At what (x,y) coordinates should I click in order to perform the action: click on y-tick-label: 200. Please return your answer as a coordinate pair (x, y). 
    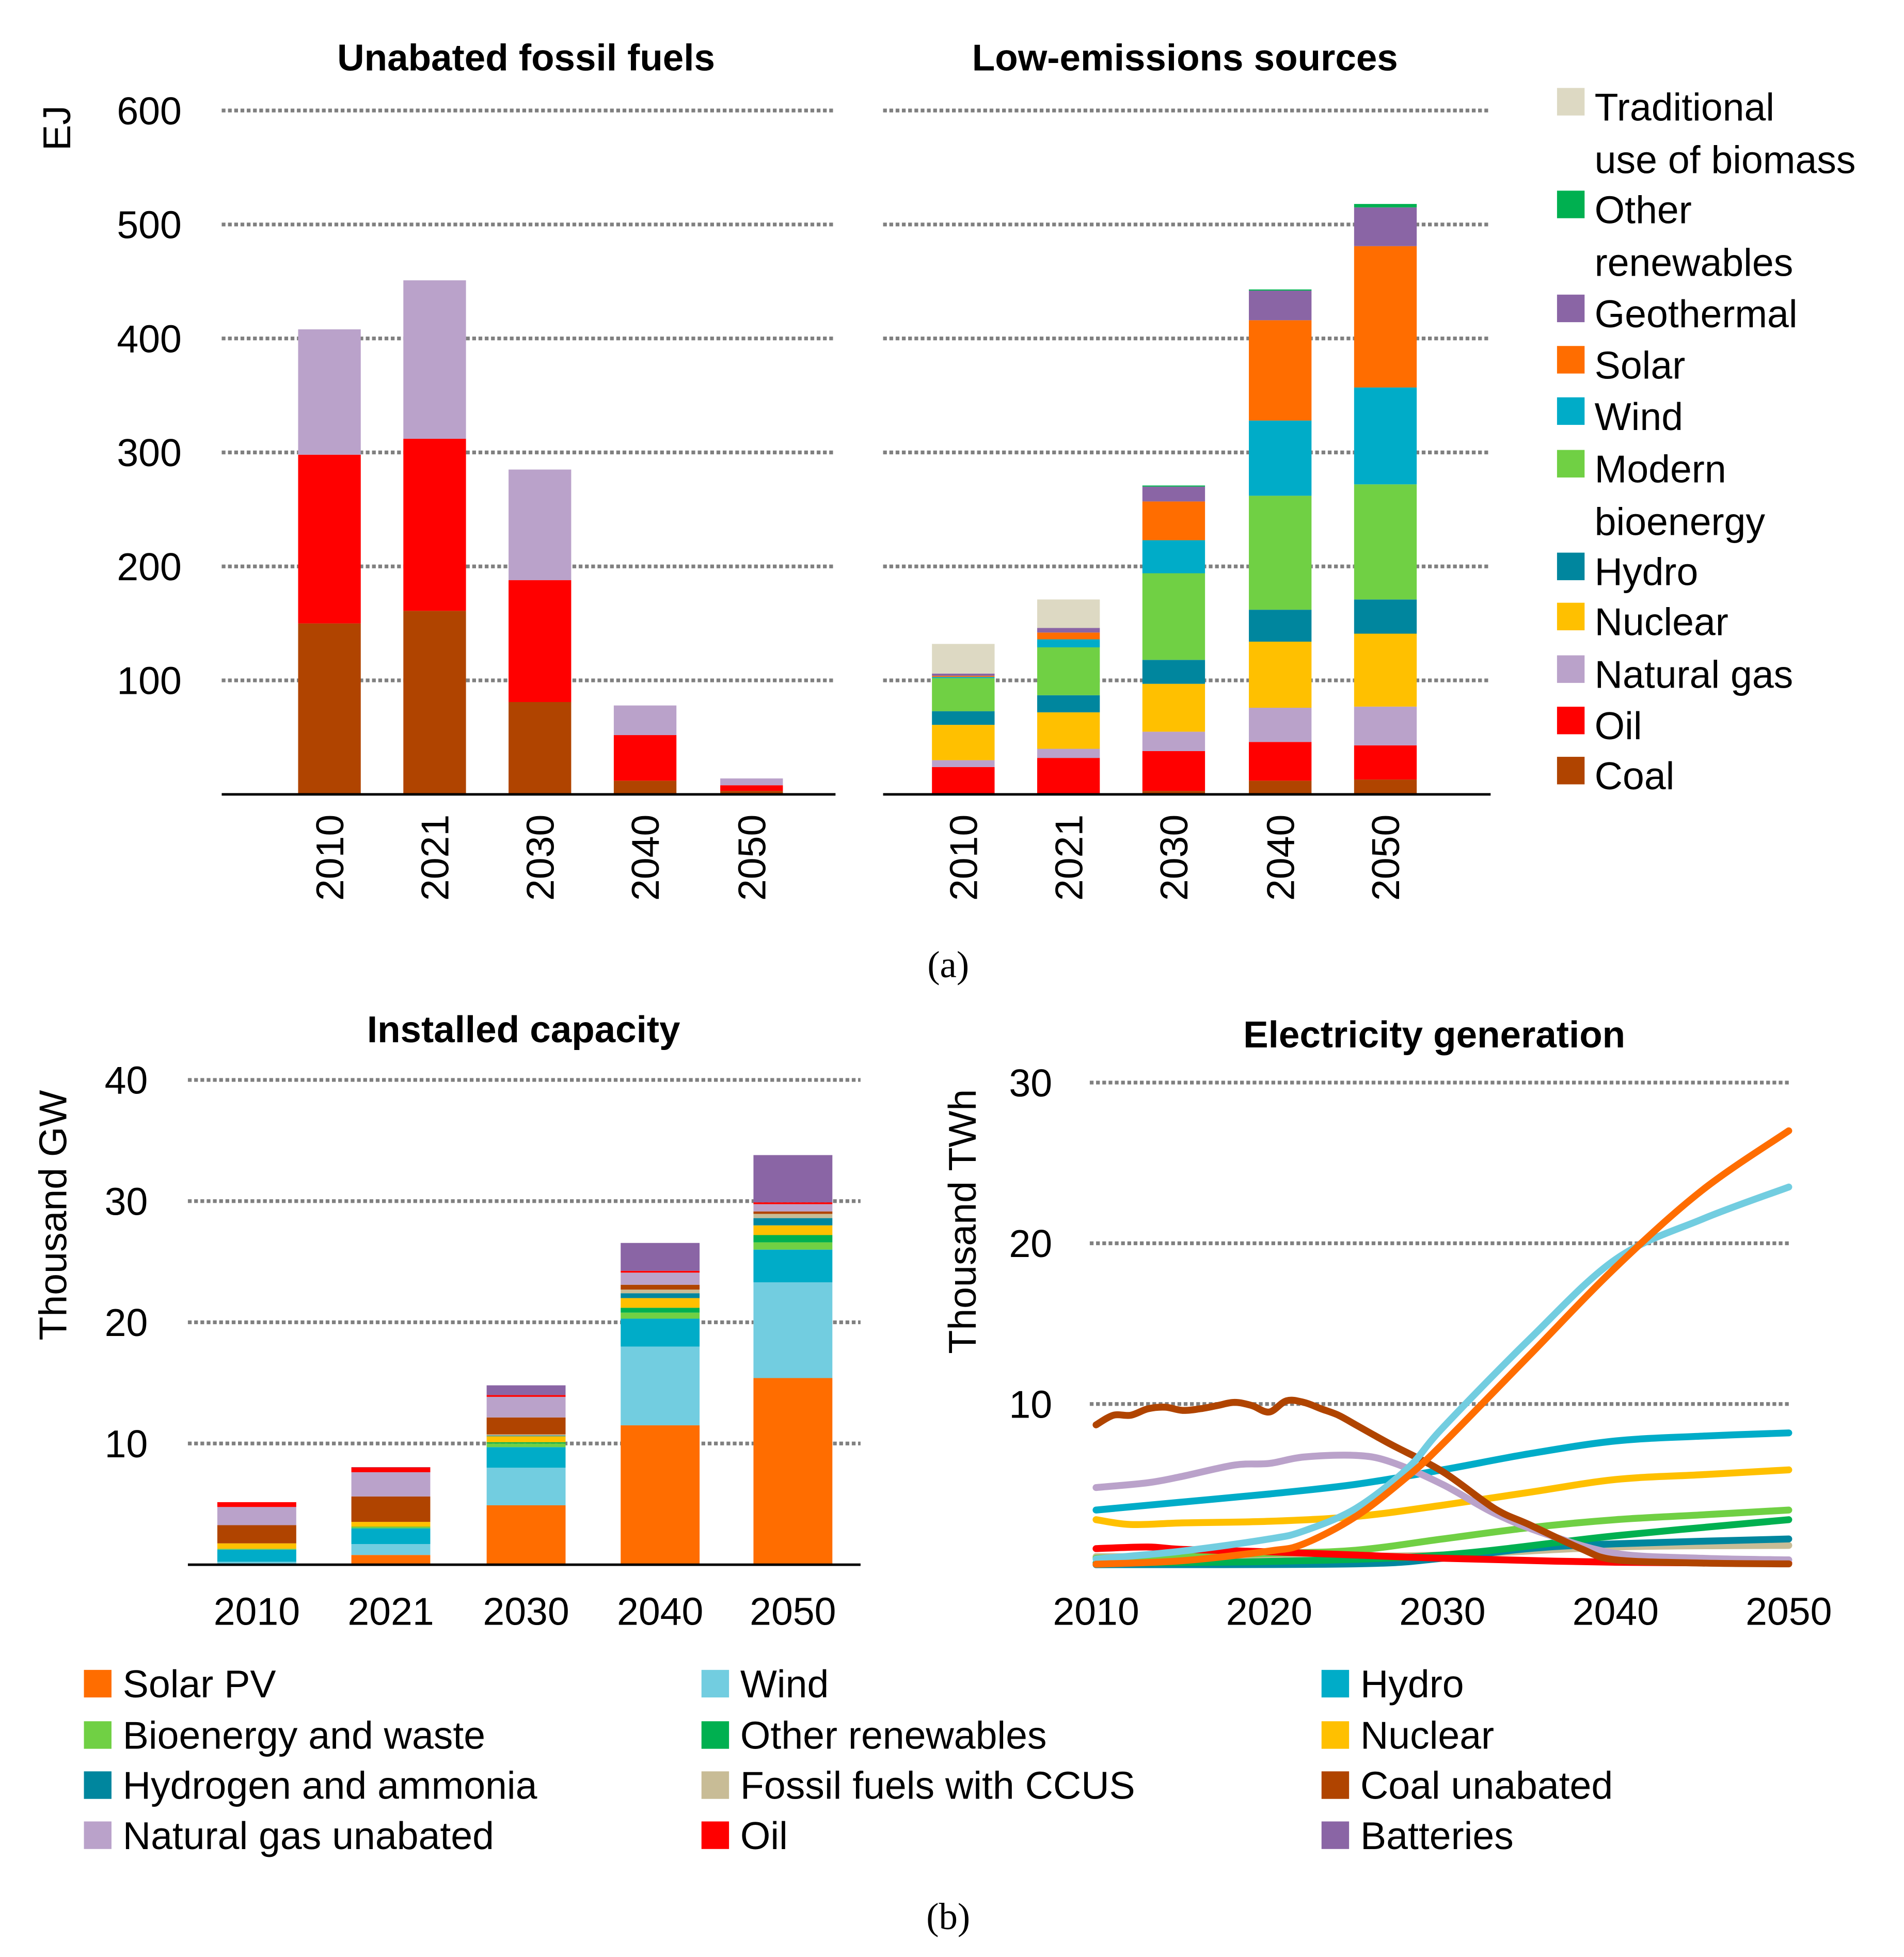
    Looking at the image, I should click on (149, 566).